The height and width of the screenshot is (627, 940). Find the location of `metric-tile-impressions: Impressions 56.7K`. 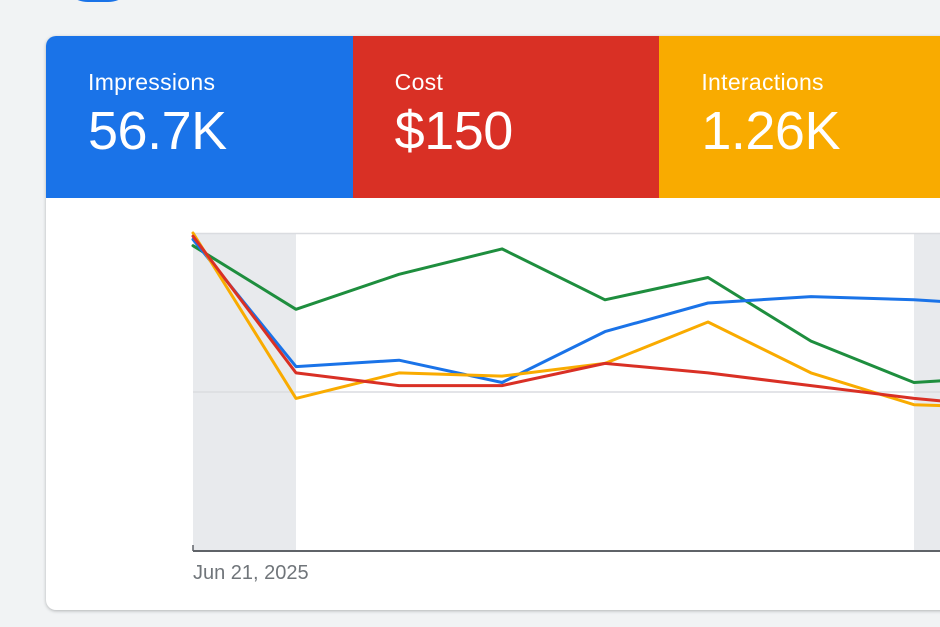

metric-tile-impressions: Impressions 56.7K is located at coordinates (199, 117).